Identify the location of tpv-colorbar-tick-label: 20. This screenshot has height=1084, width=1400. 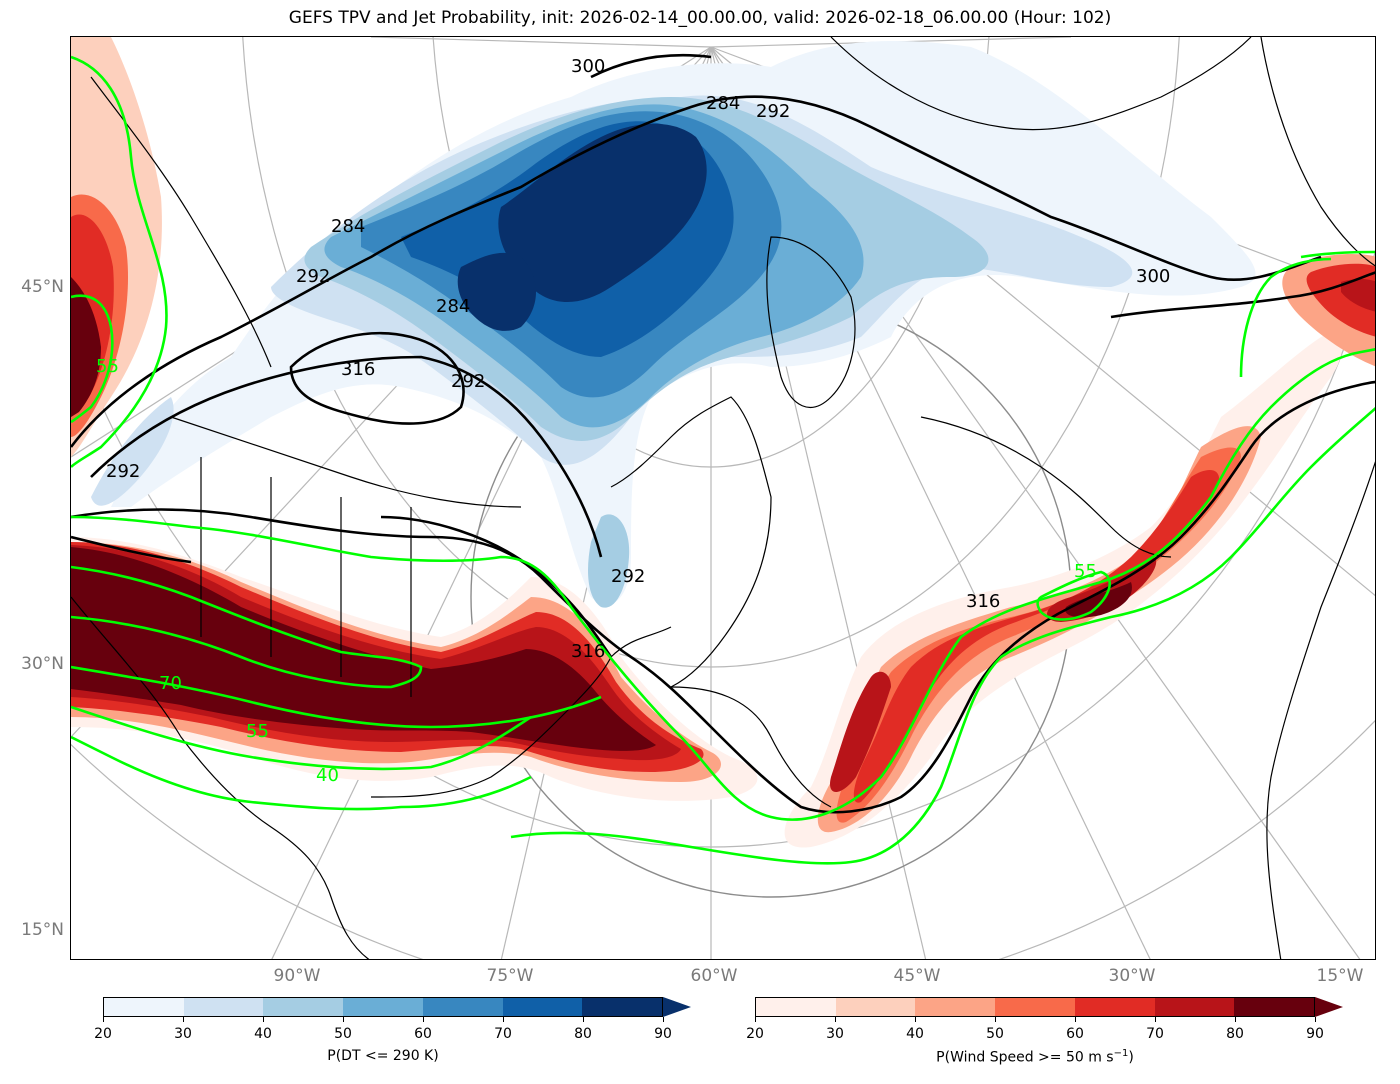
(103, 1034).